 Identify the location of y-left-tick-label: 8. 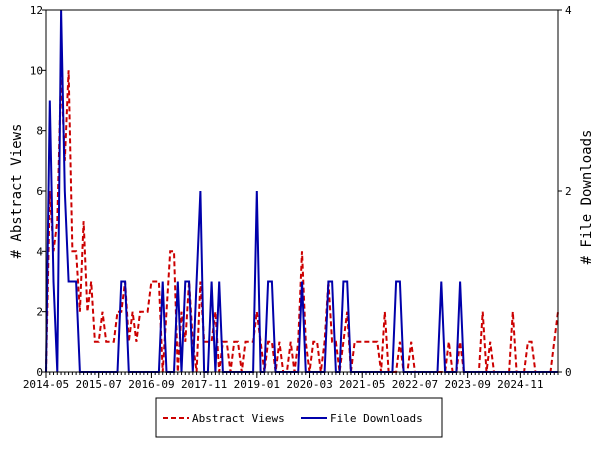
(39, 131).